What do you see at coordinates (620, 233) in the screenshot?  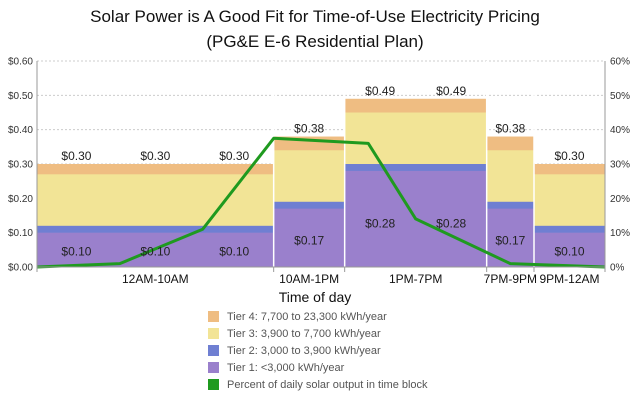 I see `y2-tick-label: 10%` at bounding box center [620, 233].